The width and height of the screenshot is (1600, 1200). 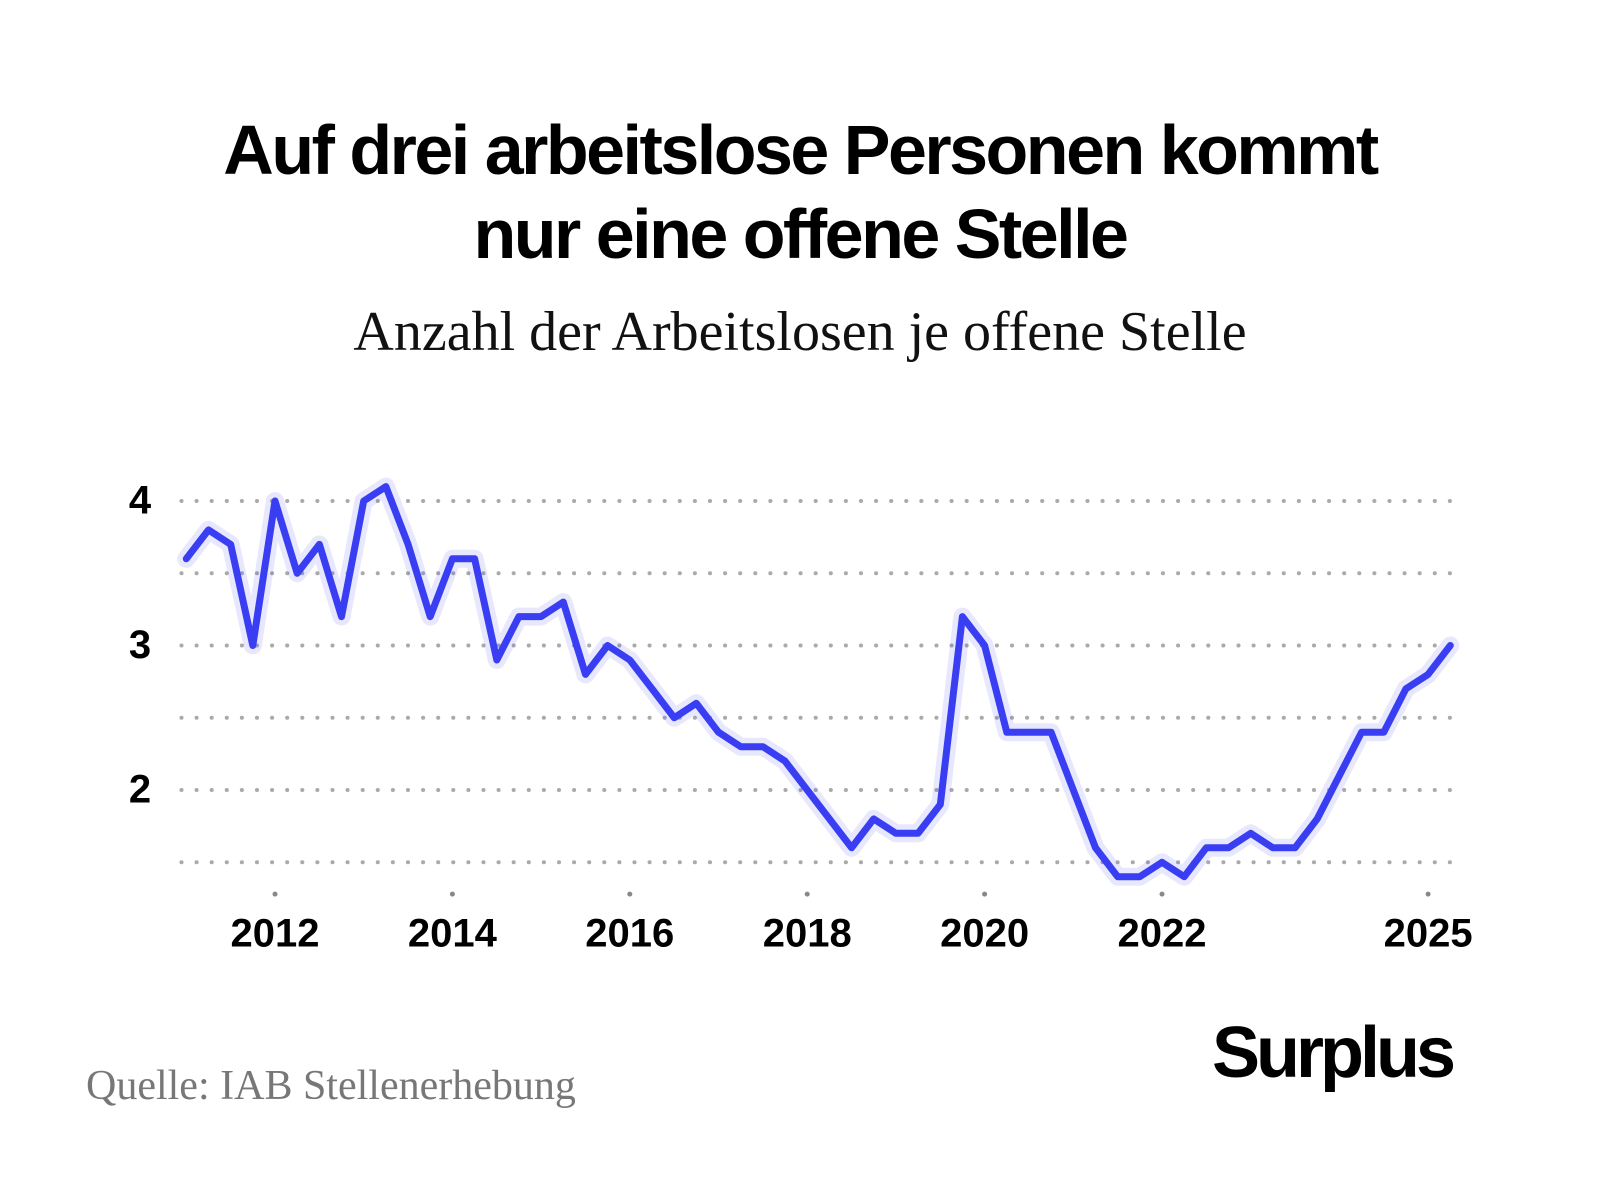 What do you see at coordinates (275, 934) in the screenshot?
I see `x-tick-label: 2012` at bounding box center [275, 934].